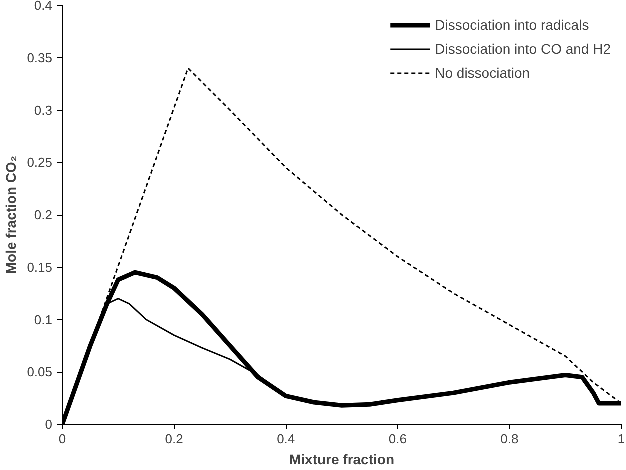  Describe the element at coordinates (40, 267) in the screenshot. I see `y-tick-label: 0.15` at that location.